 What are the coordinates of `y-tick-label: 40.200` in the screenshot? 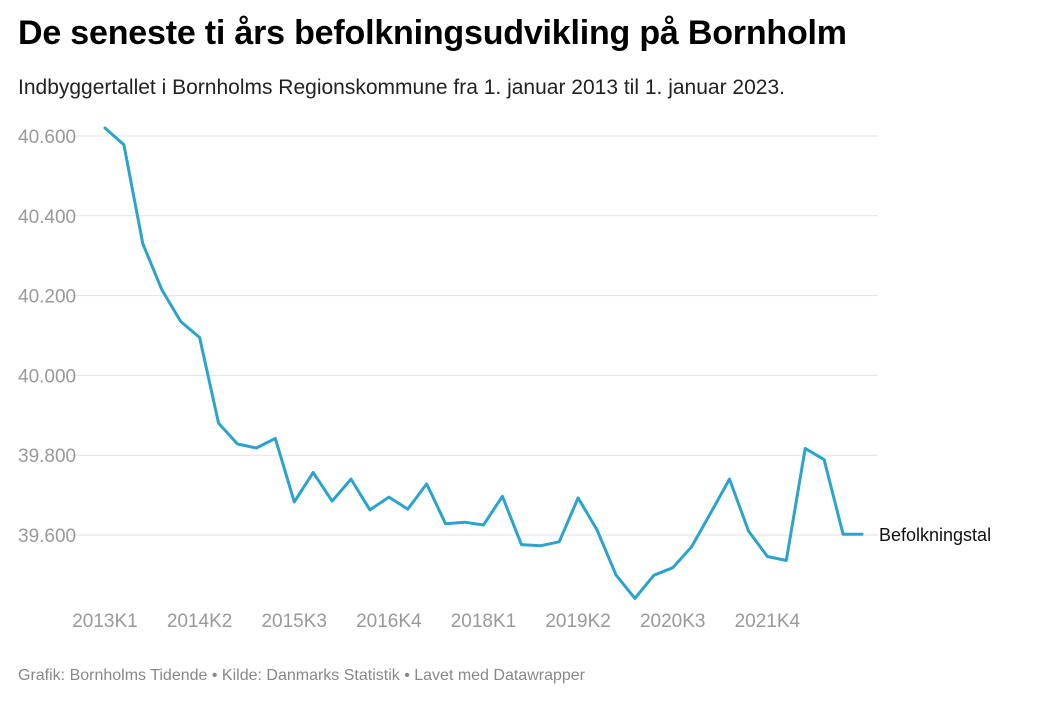 It's located at (47, 297).